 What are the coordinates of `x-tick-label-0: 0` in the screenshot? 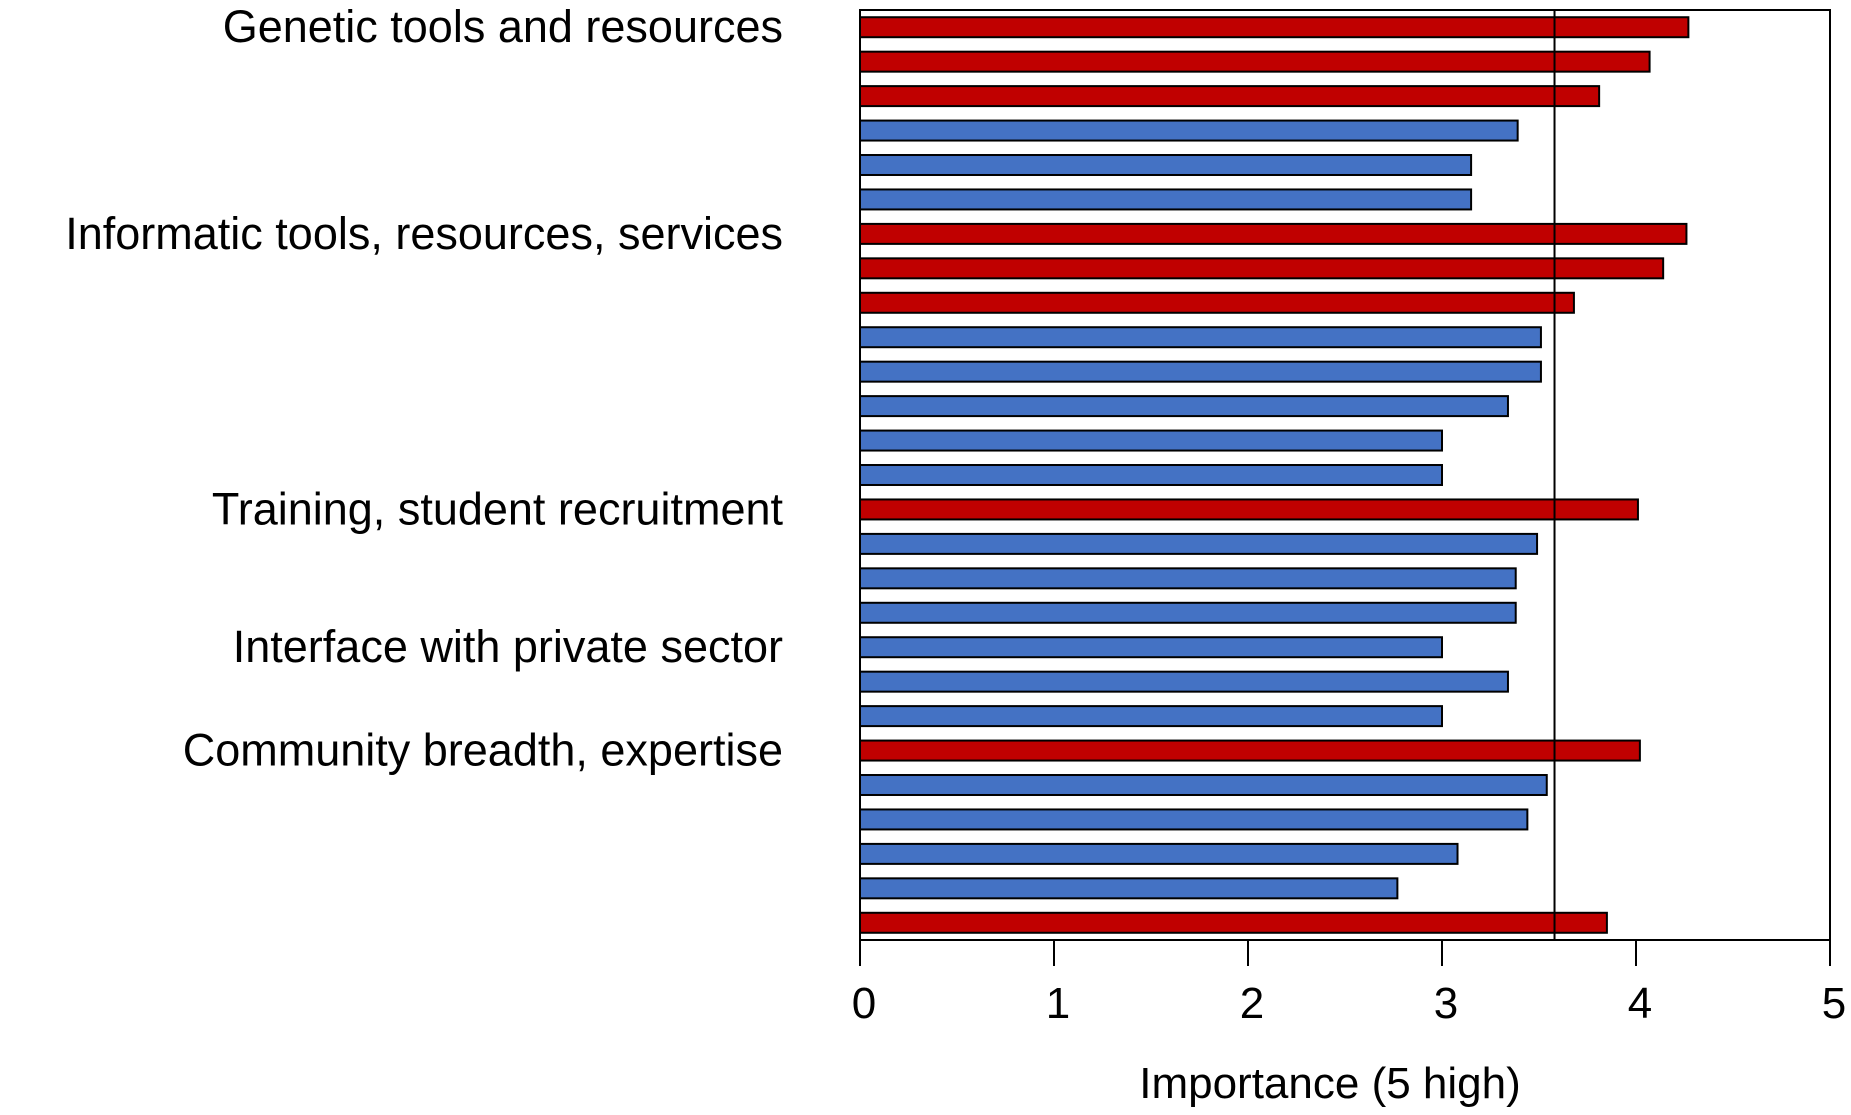 It's located at (864, 1003).